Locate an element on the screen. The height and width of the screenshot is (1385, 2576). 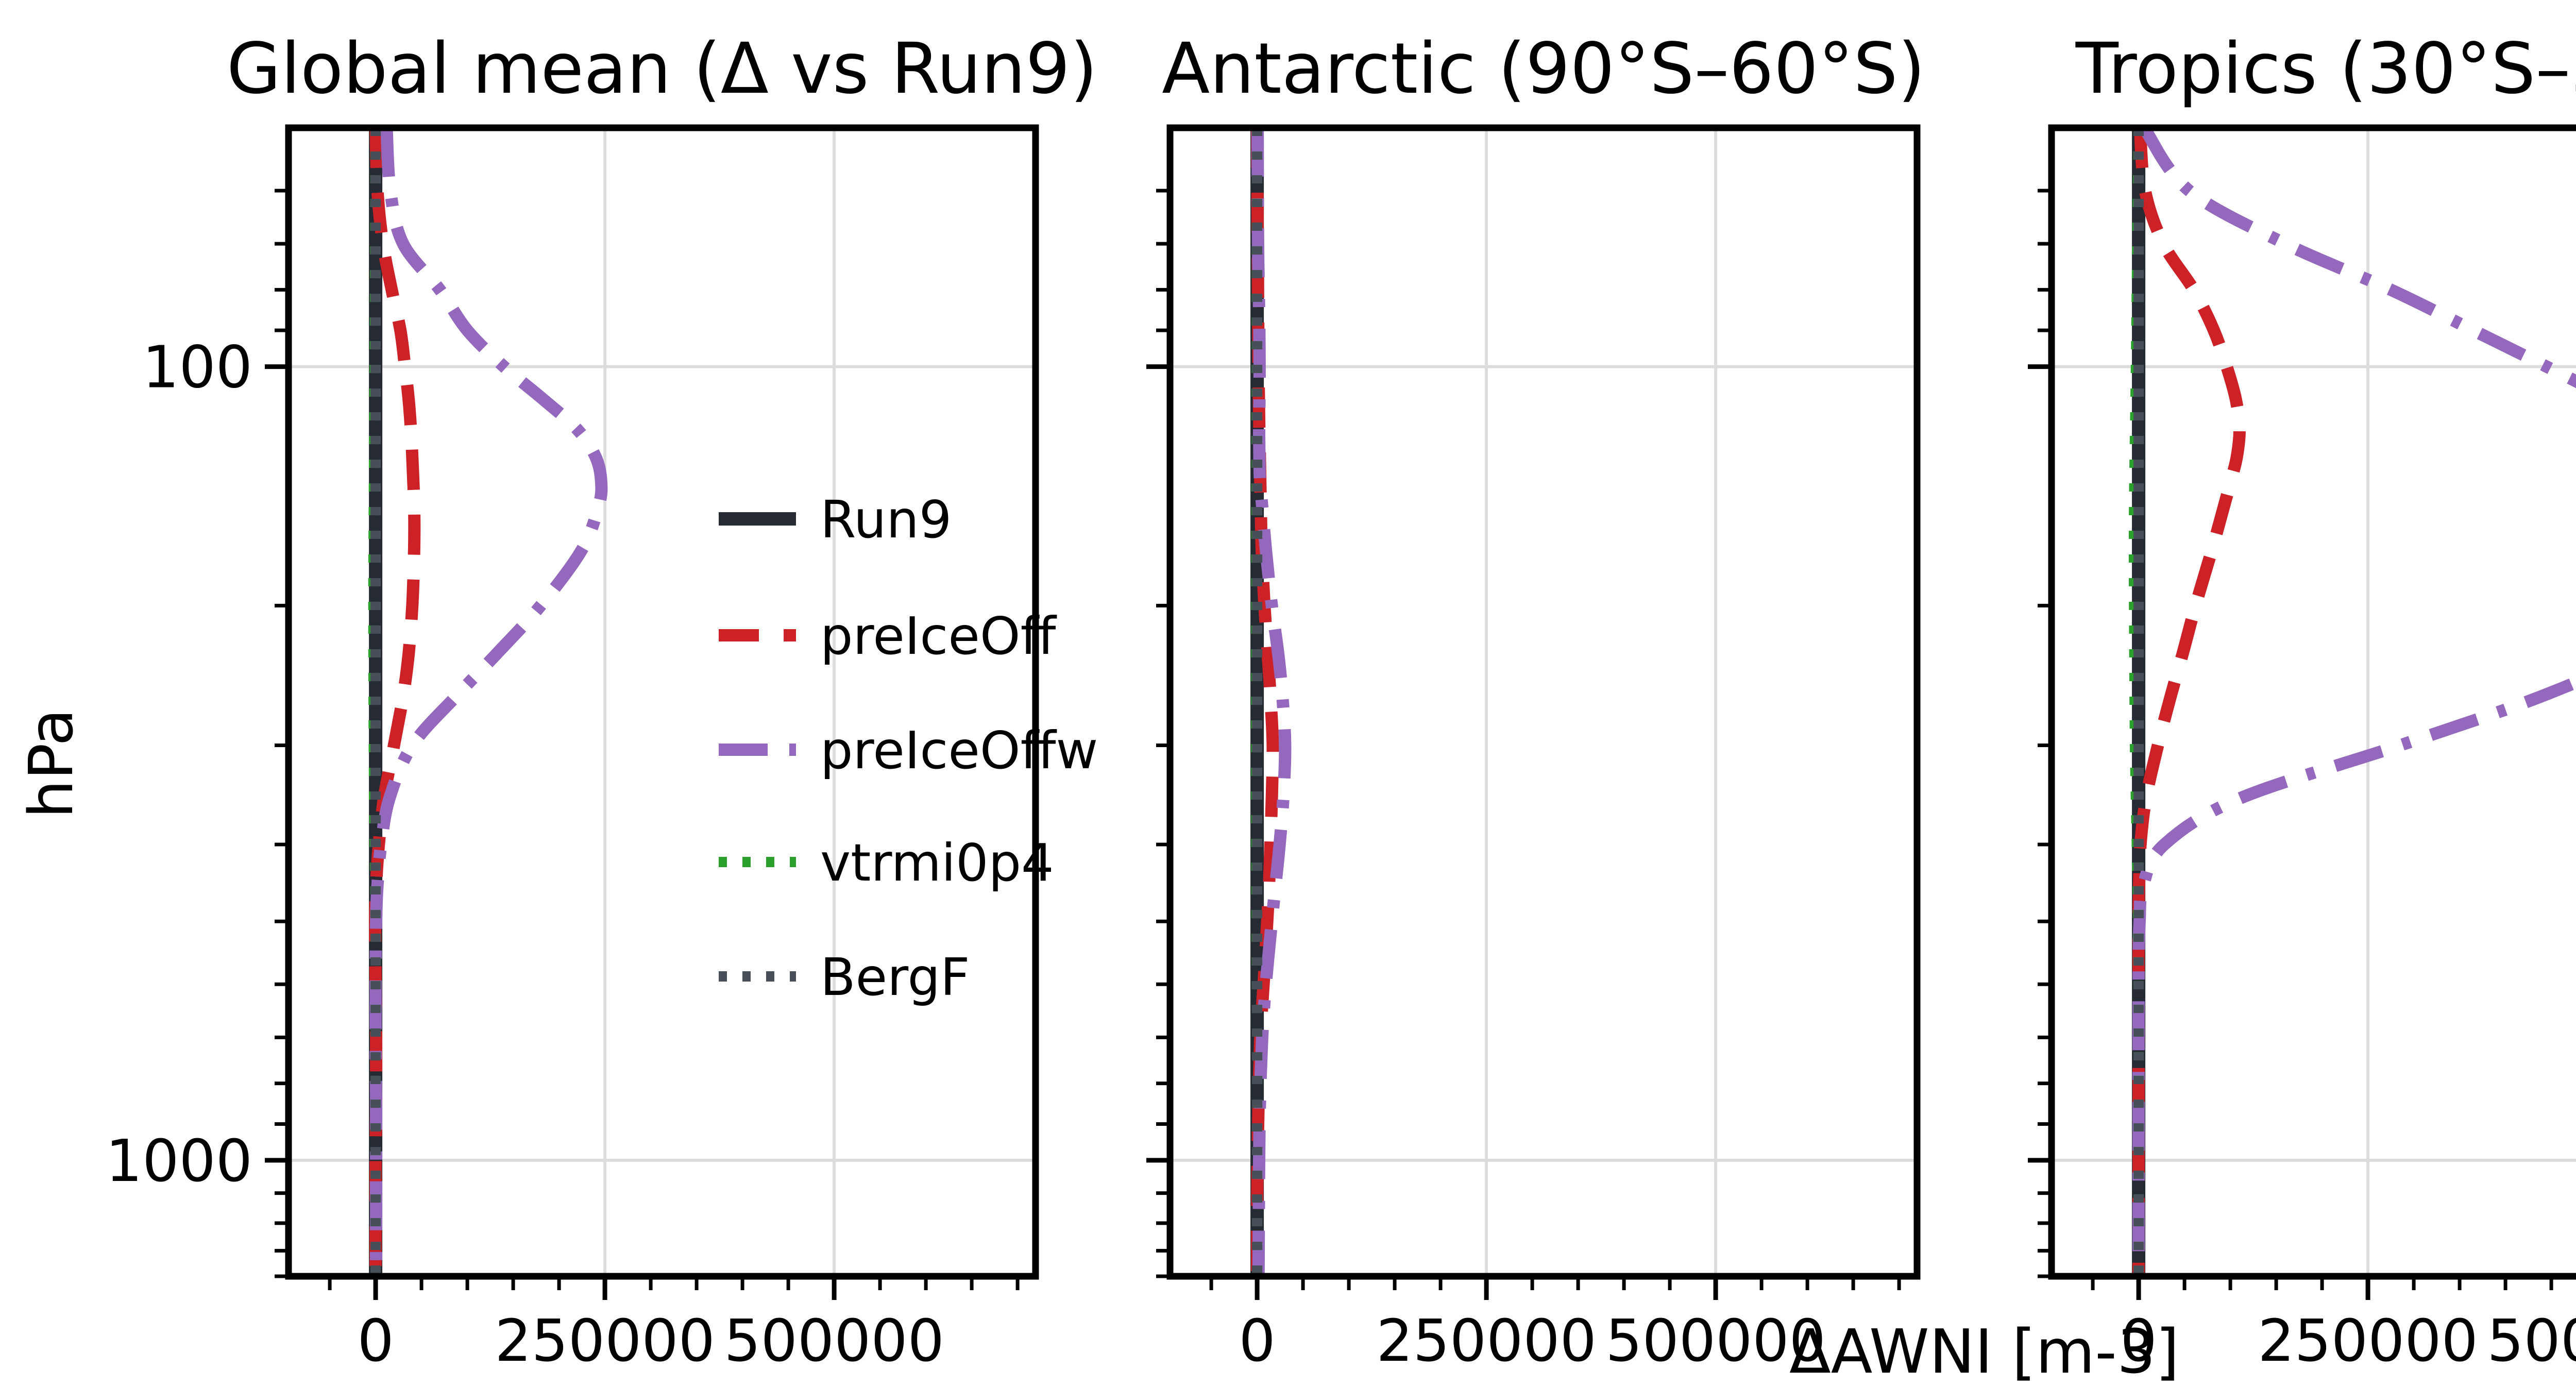
legend: Run9 preIceOff preIceOffw vtrmi0p4 BergF is located at coordinates (908, 748).